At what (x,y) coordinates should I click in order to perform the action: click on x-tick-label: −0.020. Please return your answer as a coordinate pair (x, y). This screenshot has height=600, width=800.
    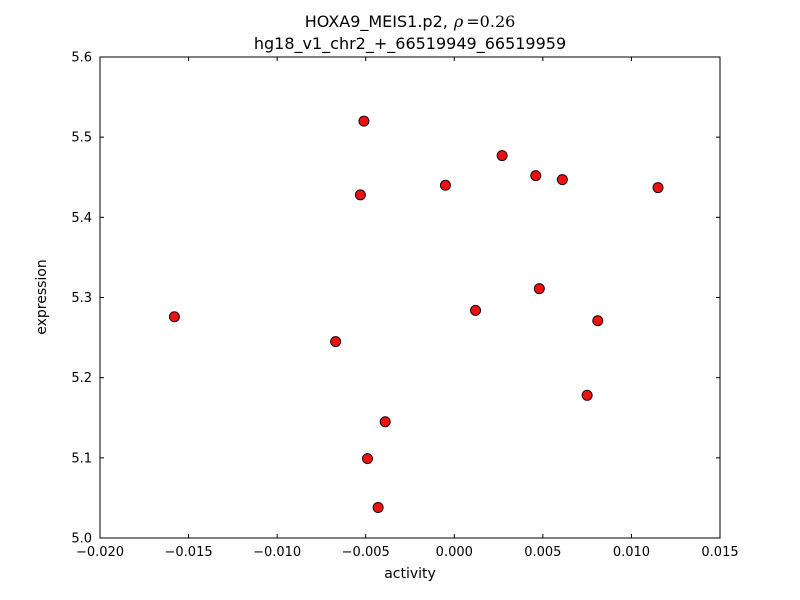
    Looking at the image, I should click on (100, 552).